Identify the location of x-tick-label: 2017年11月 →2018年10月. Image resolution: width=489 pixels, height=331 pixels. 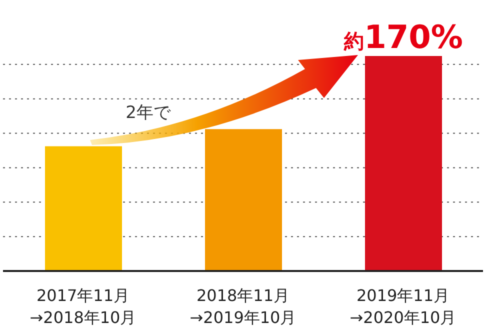
(83, 306).